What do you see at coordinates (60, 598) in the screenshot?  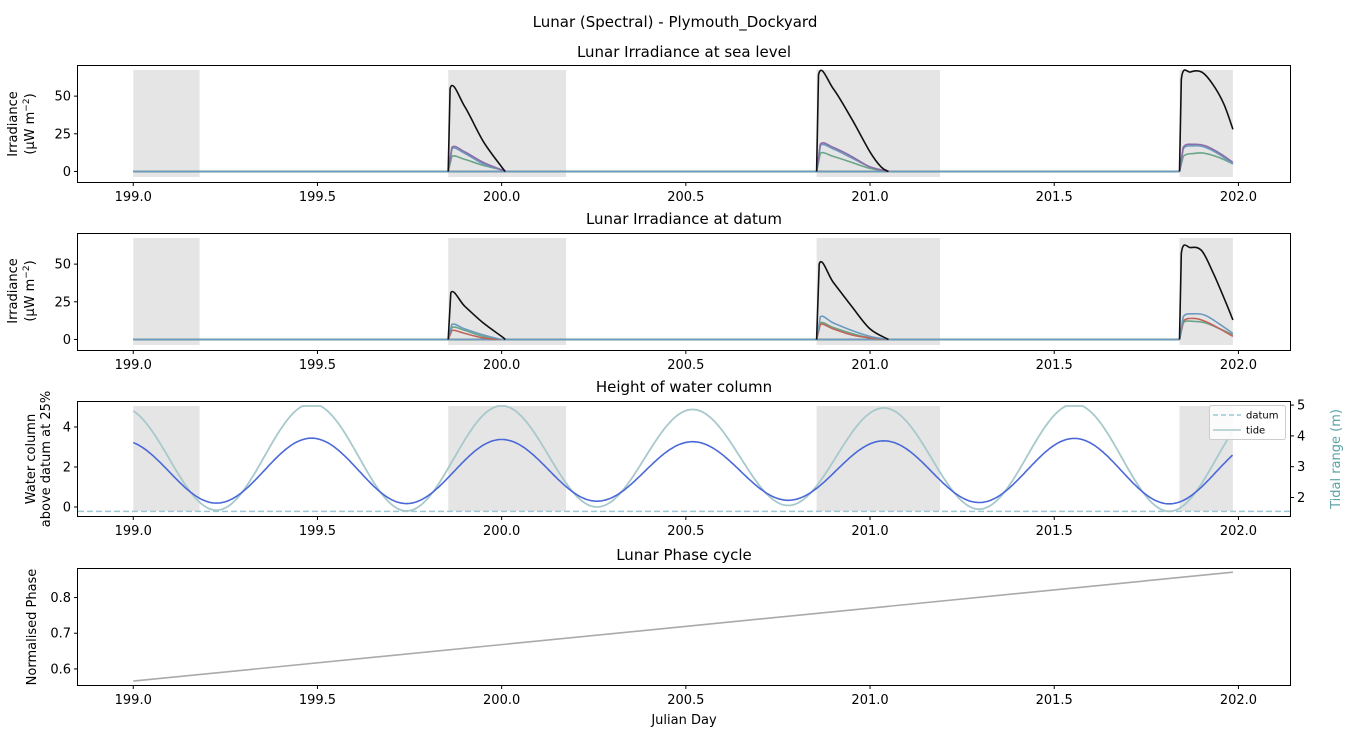 I see `y-tick-label: 0.8` at bounding box center [60, 598].